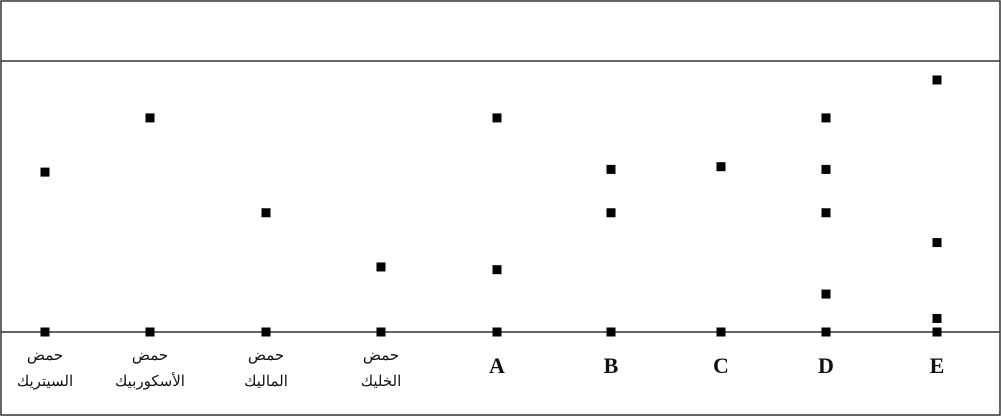 The image size is (1001, 417). Describe the element at coordinates (826, 365) in the screenshot. I see `lane-label-D: D` at that location.